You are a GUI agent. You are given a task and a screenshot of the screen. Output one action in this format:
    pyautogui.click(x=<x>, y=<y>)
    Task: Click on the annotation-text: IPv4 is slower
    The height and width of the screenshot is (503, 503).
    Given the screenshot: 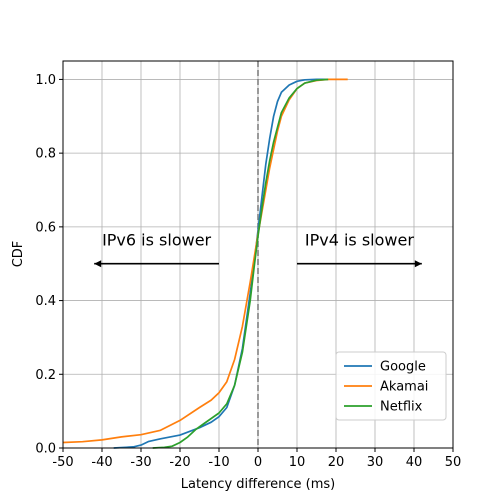 What is the action you would take?
    pyautogui.click(x=359, y=240)
    